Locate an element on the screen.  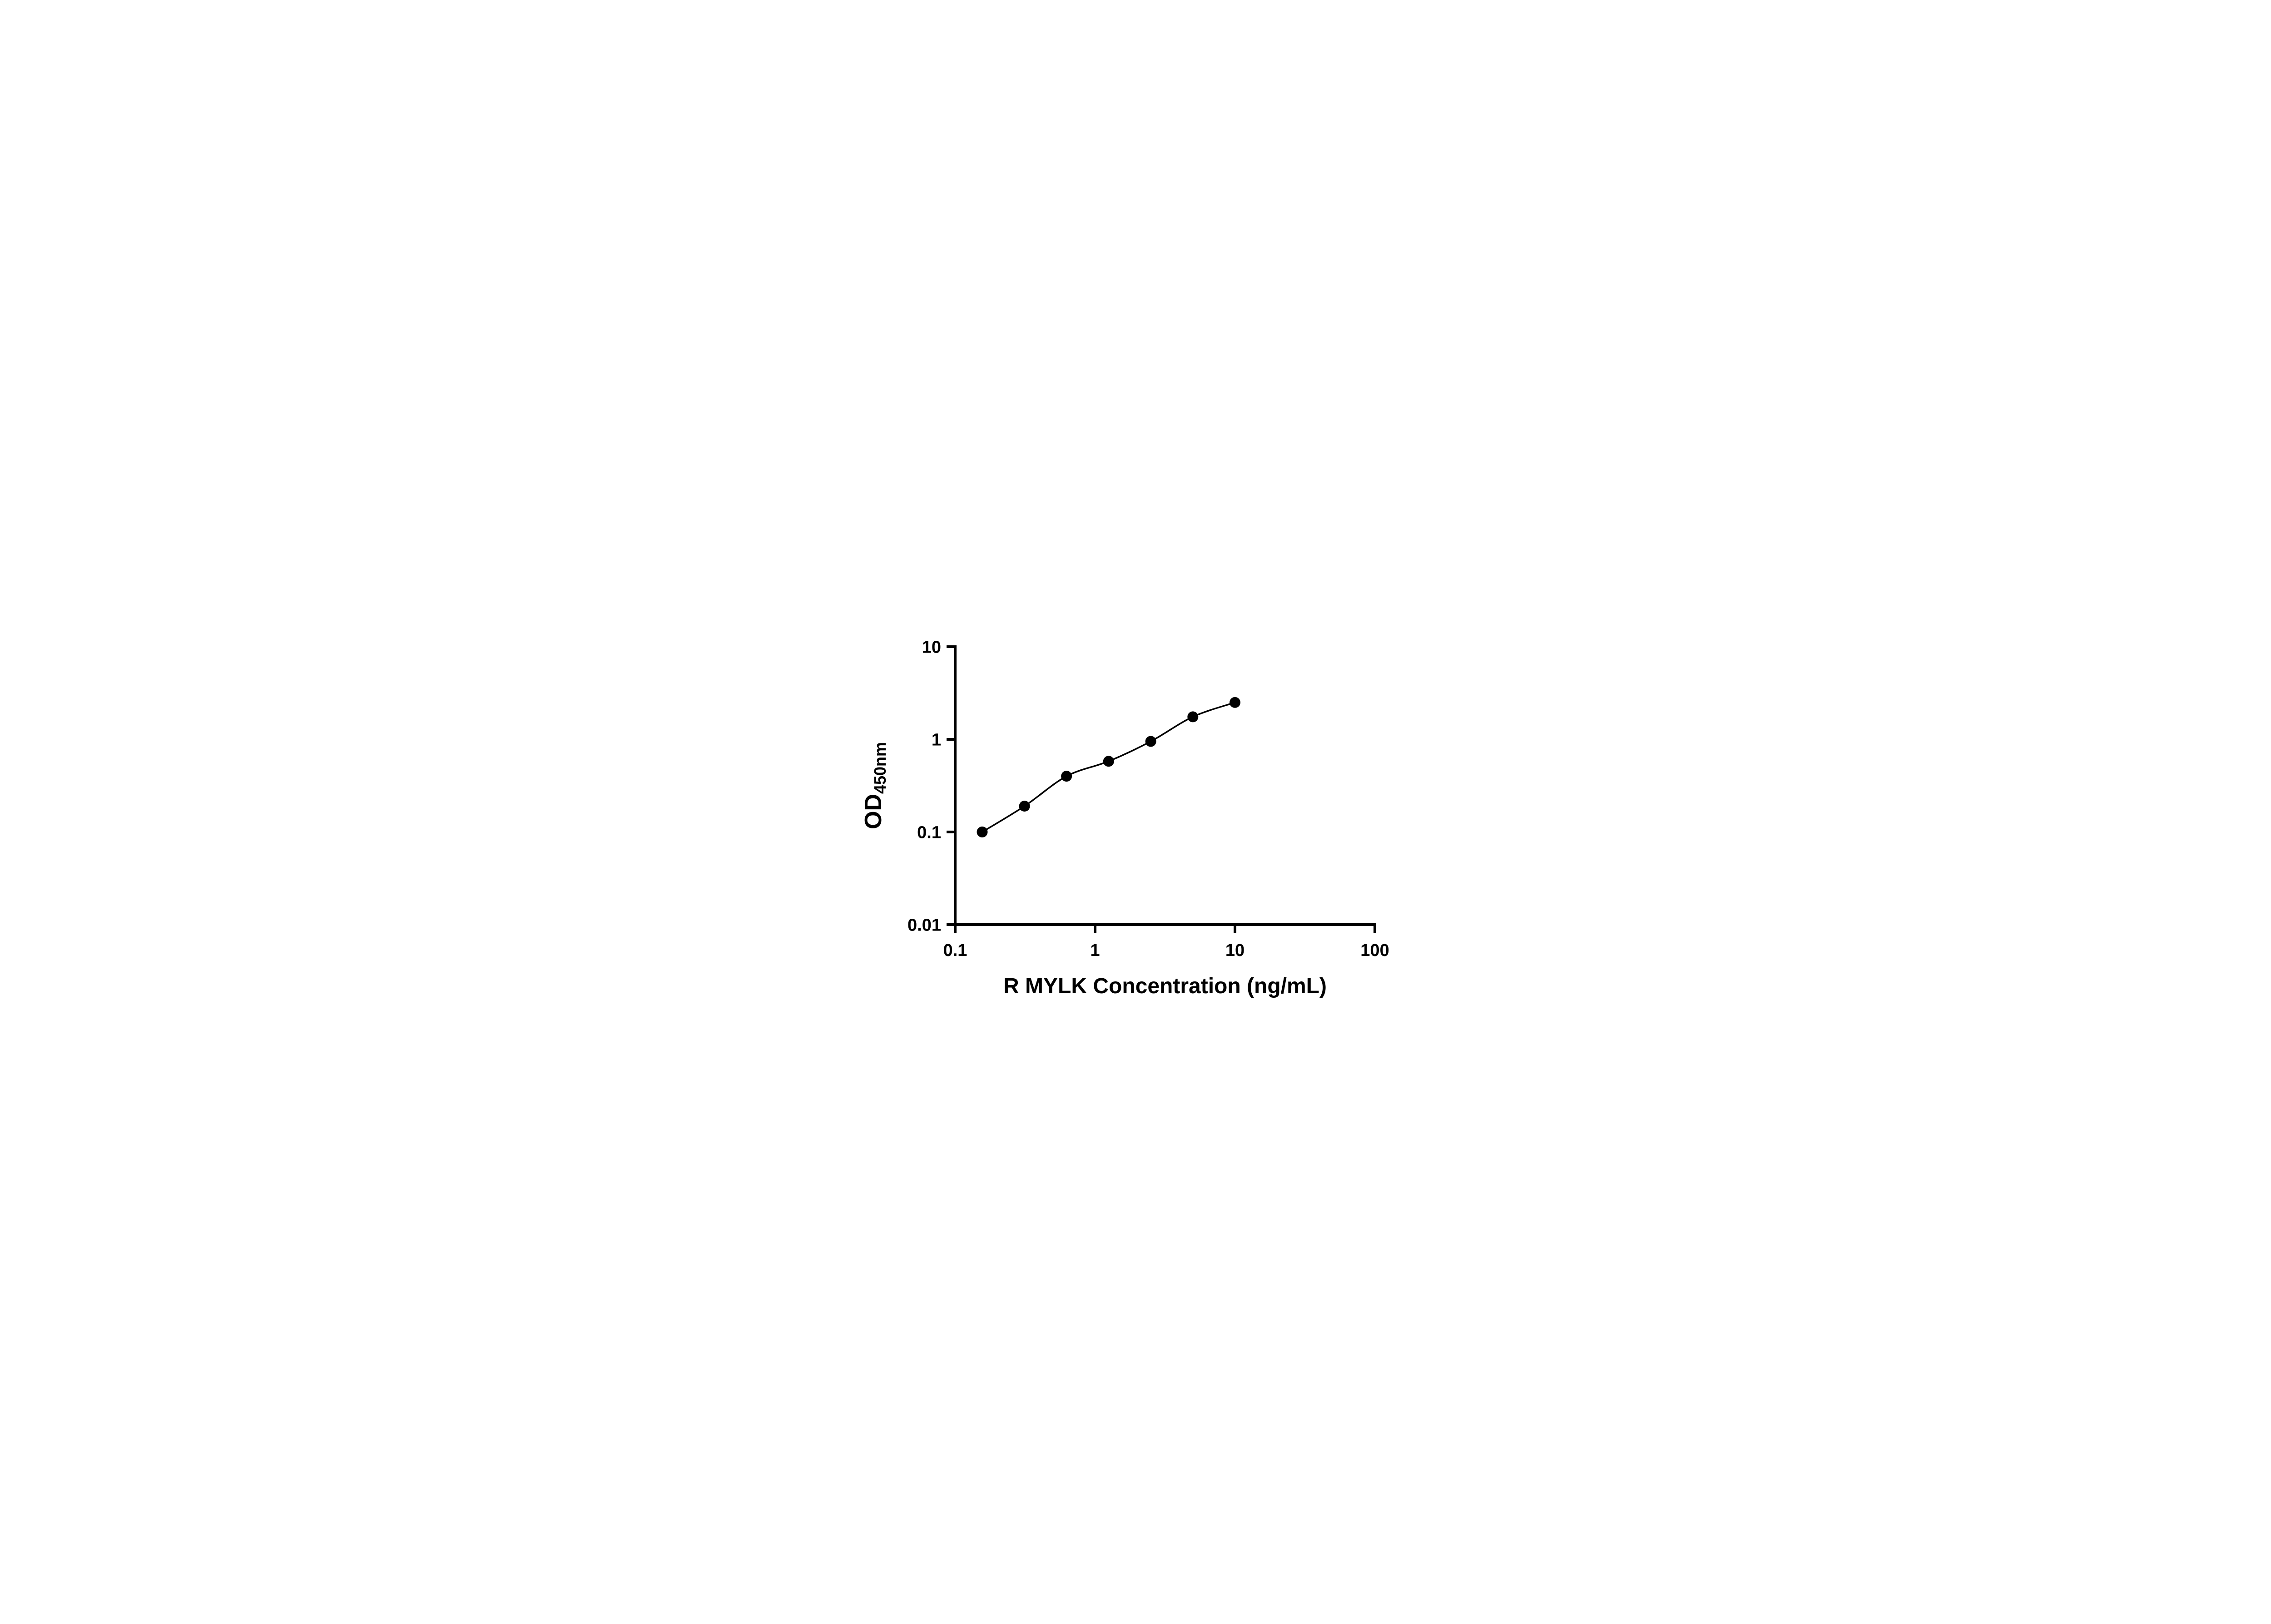
x-tick-label: 0.1 is located at coordinates (955, 950).